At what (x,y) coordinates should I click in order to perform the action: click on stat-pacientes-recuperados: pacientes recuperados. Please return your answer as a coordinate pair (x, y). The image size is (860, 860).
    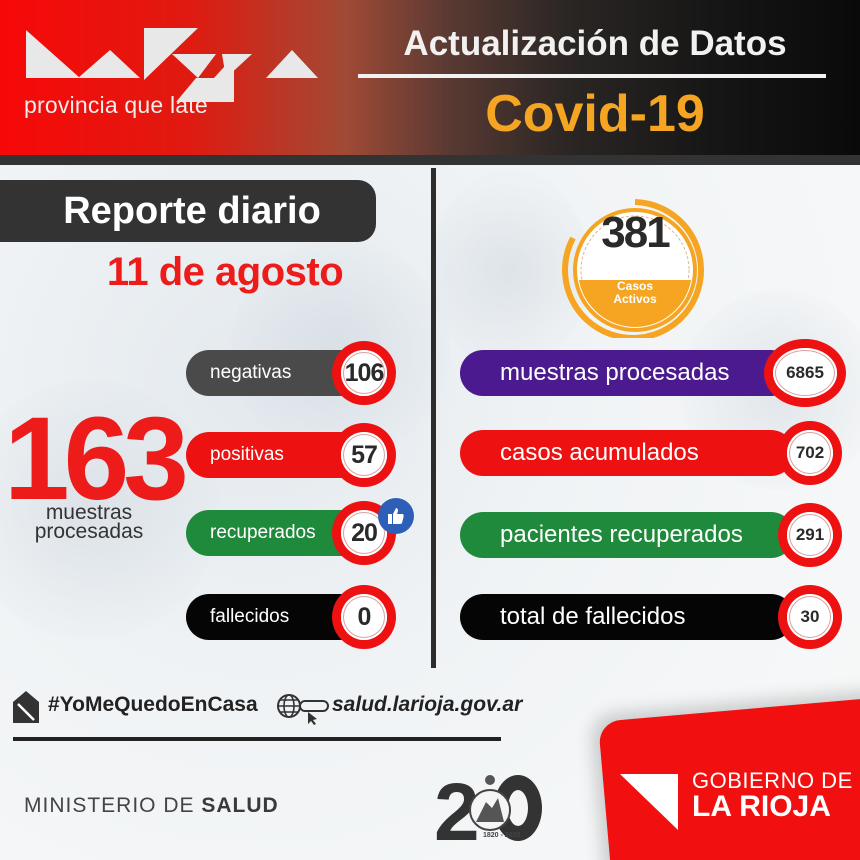
    Looking at the image, I should click on (627, 535).